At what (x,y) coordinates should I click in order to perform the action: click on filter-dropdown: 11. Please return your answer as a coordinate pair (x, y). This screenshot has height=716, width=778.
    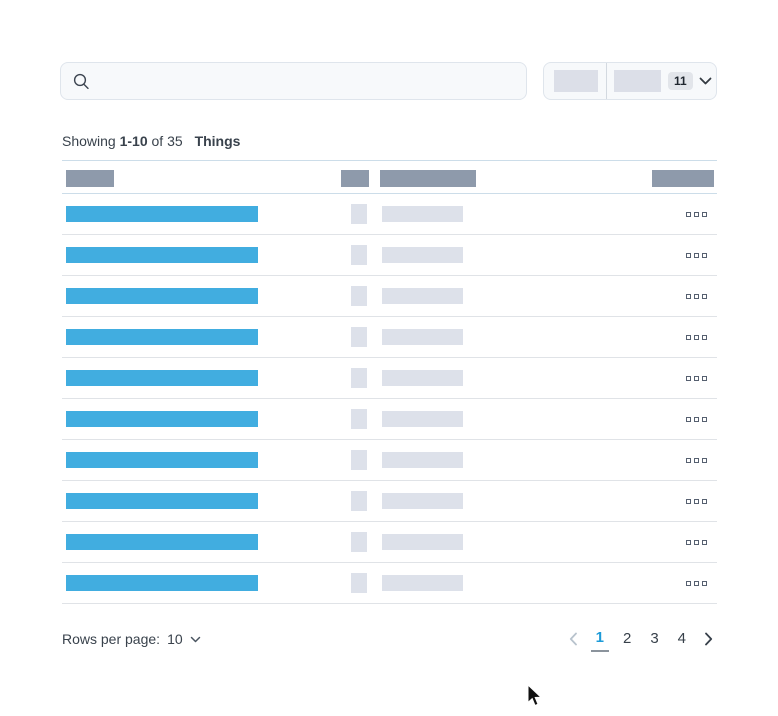
    Looking at the image, I should click on (630, 81).